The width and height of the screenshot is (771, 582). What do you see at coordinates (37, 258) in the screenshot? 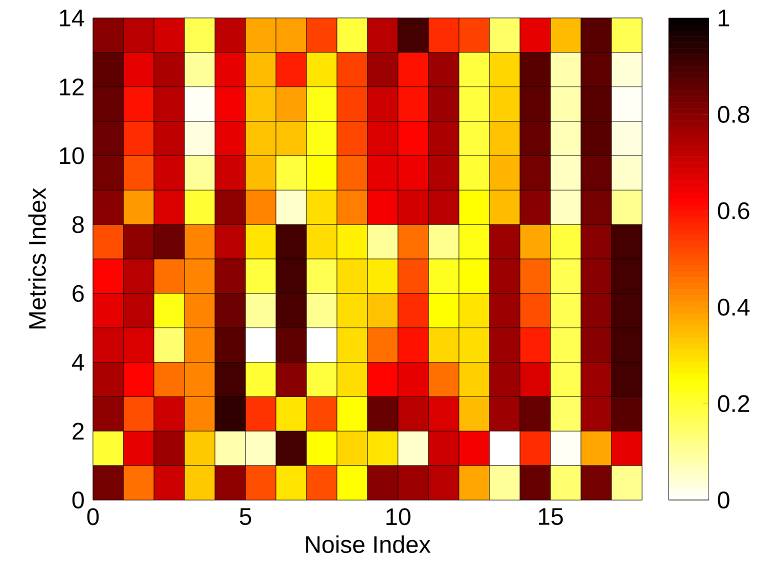
I see `y-axis-title: Metrics Index` at bounding box center [37, 258].